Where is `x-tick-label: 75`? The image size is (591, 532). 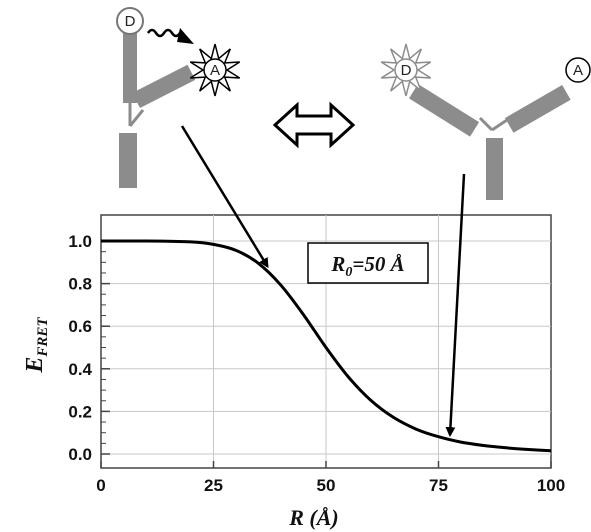
x-tick-label: 75 is located at coordinates (438, 485).